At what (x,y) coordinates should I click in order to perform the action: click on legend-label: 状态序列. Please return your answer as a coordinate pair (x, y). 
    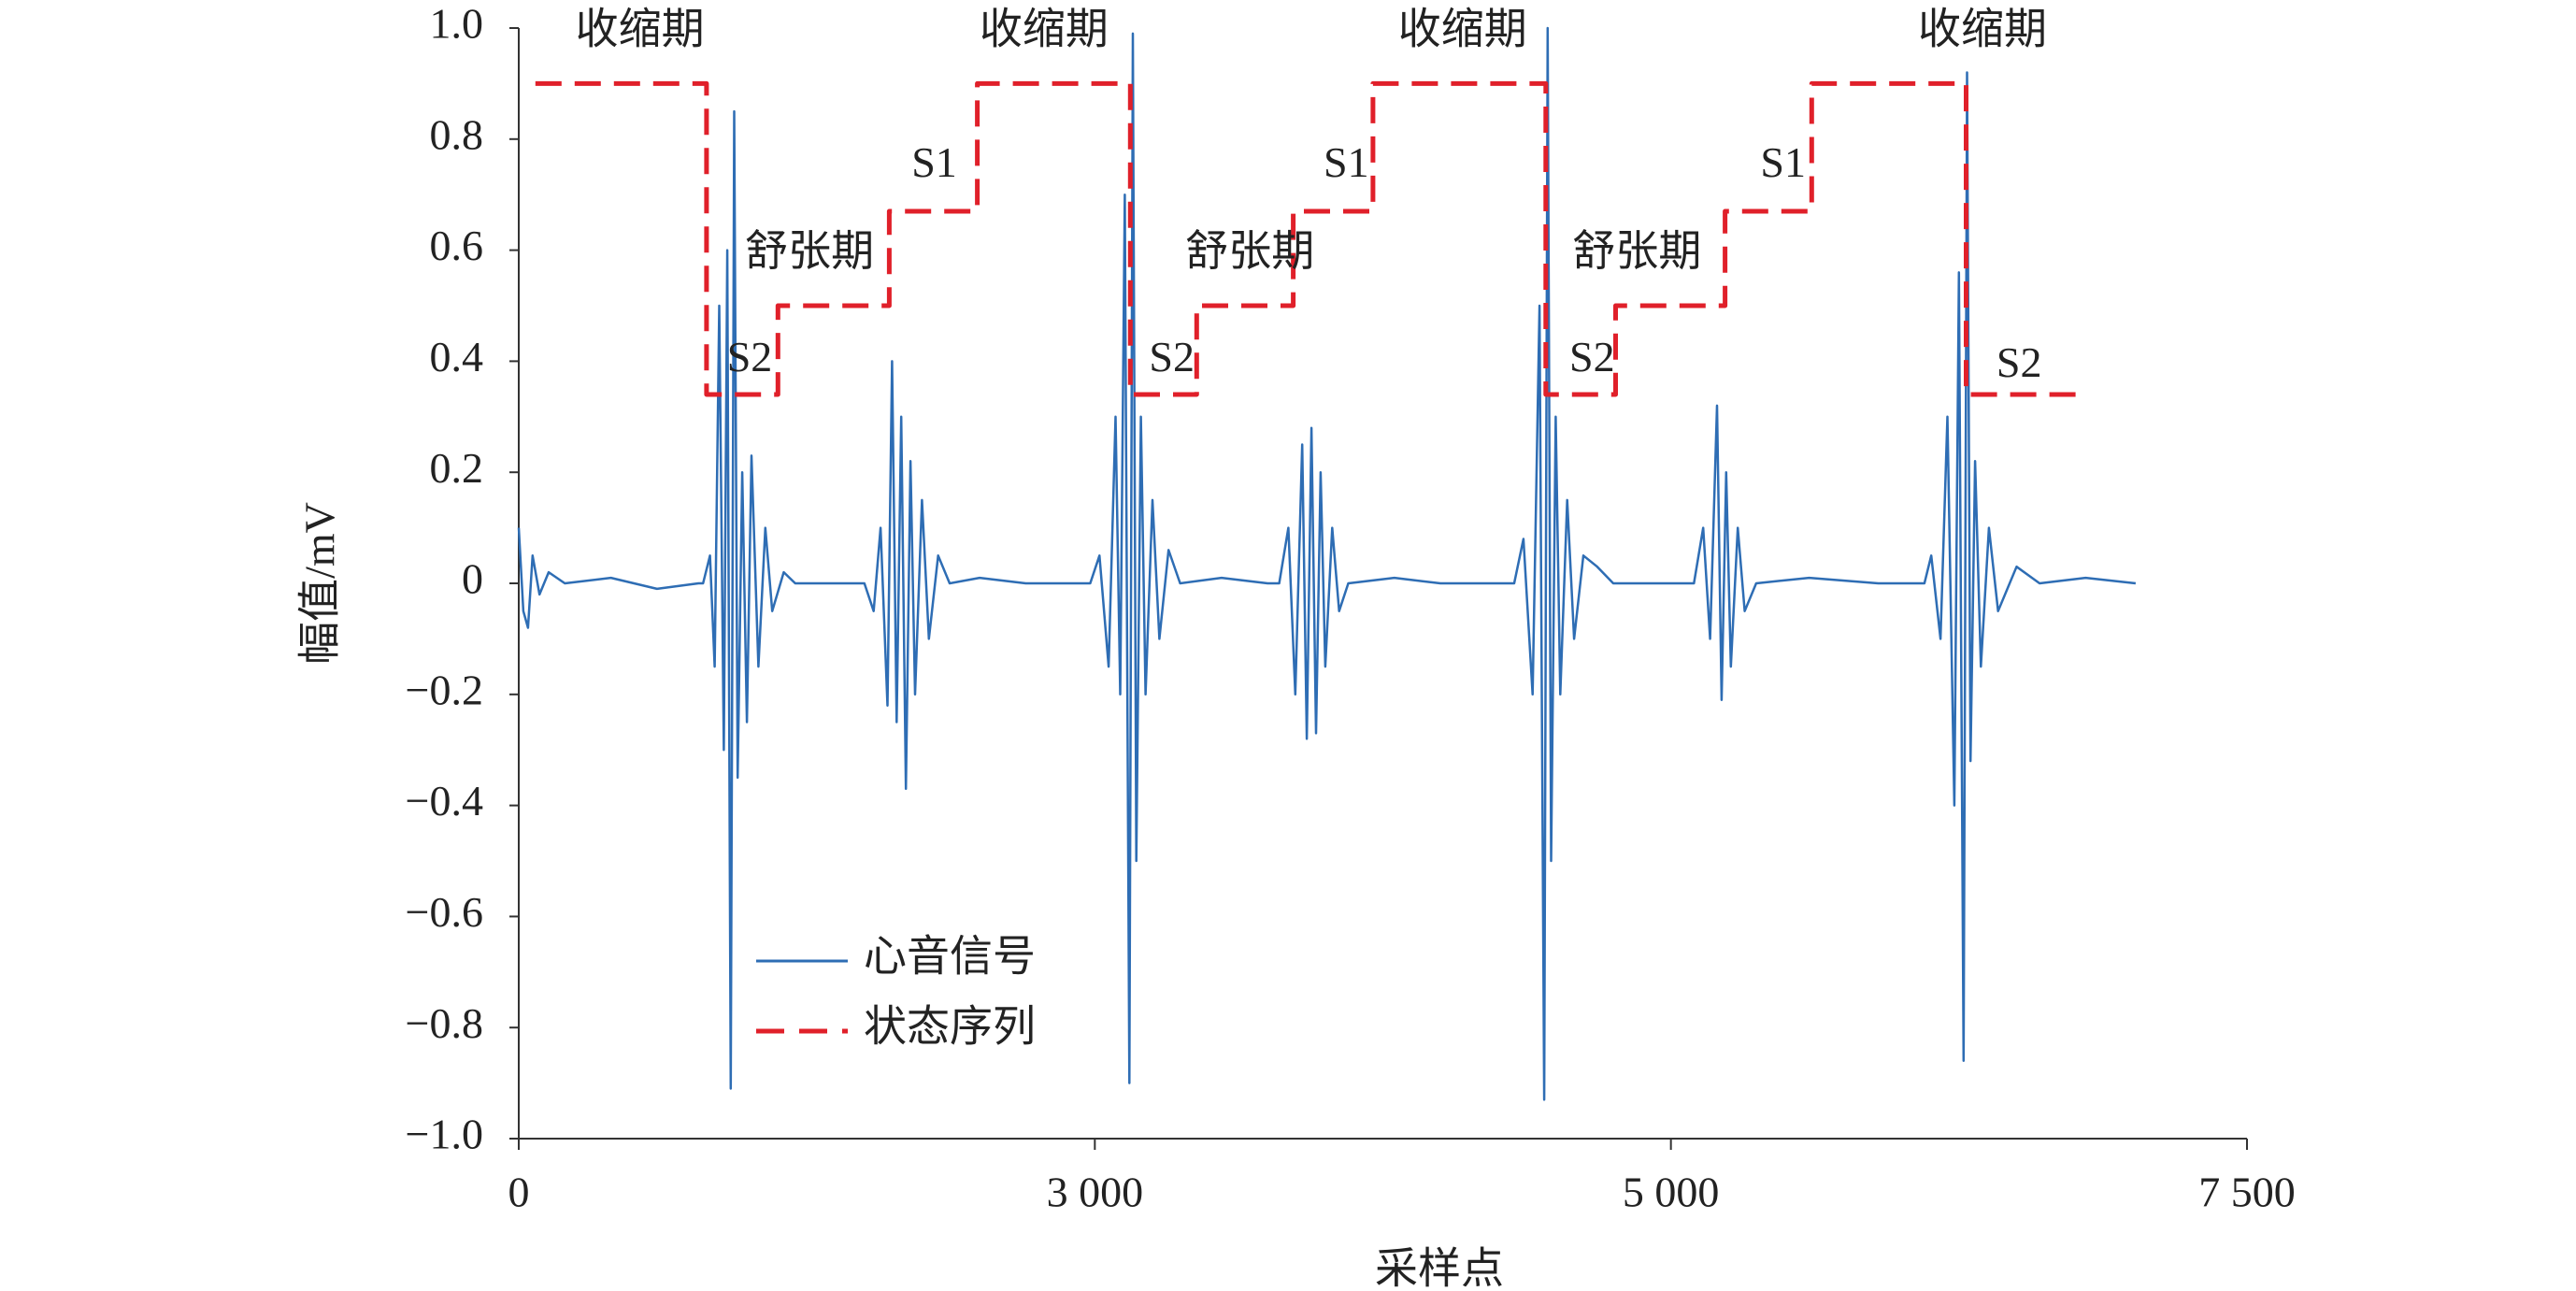
    Looking at the image, I should click on (950, 1027).